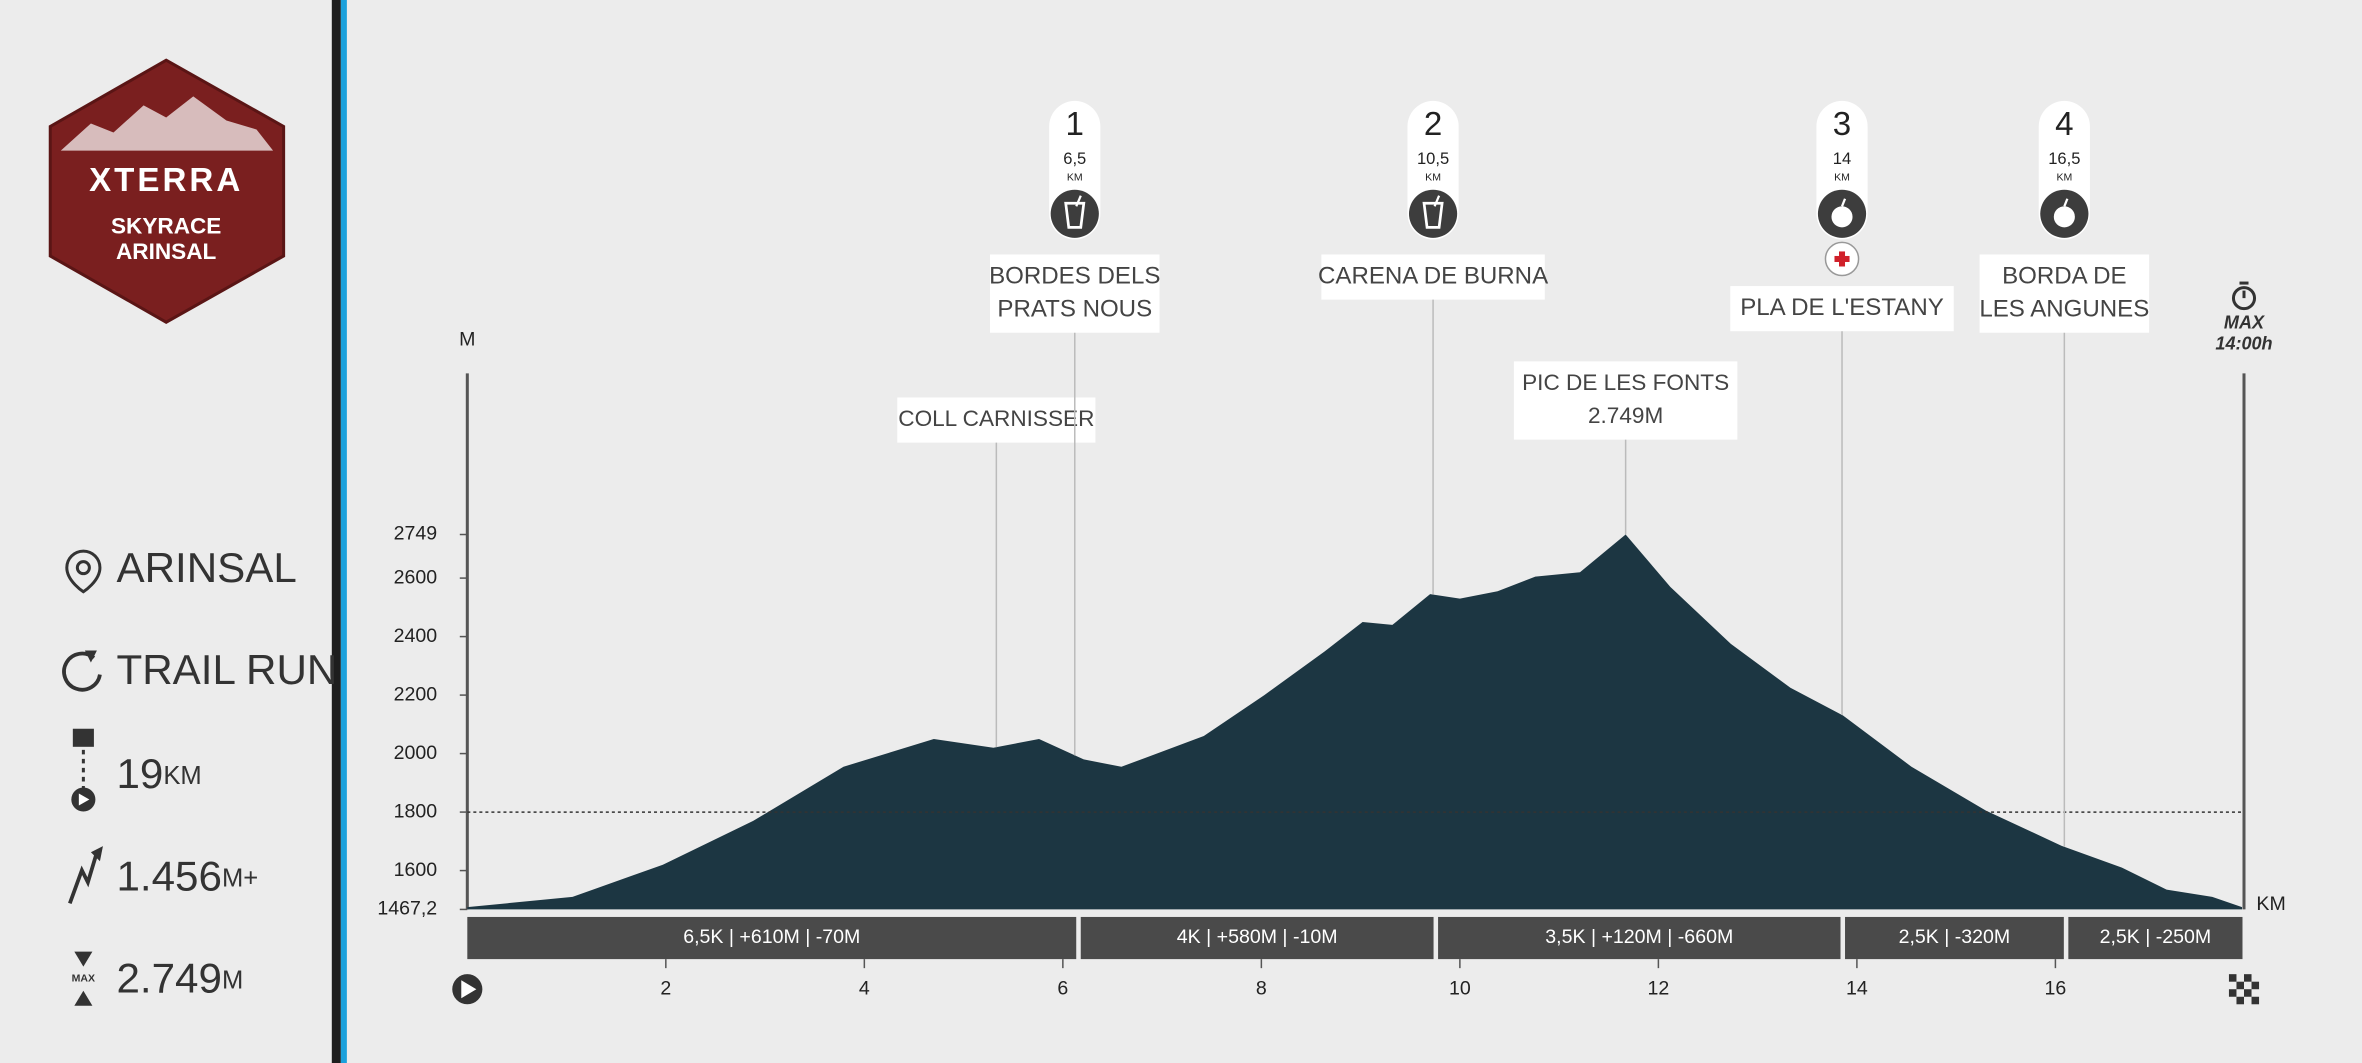  Describe the element at coordinates (2243, 344) in the screenshot. I see `time-limit-value: 14:00h` at that location.